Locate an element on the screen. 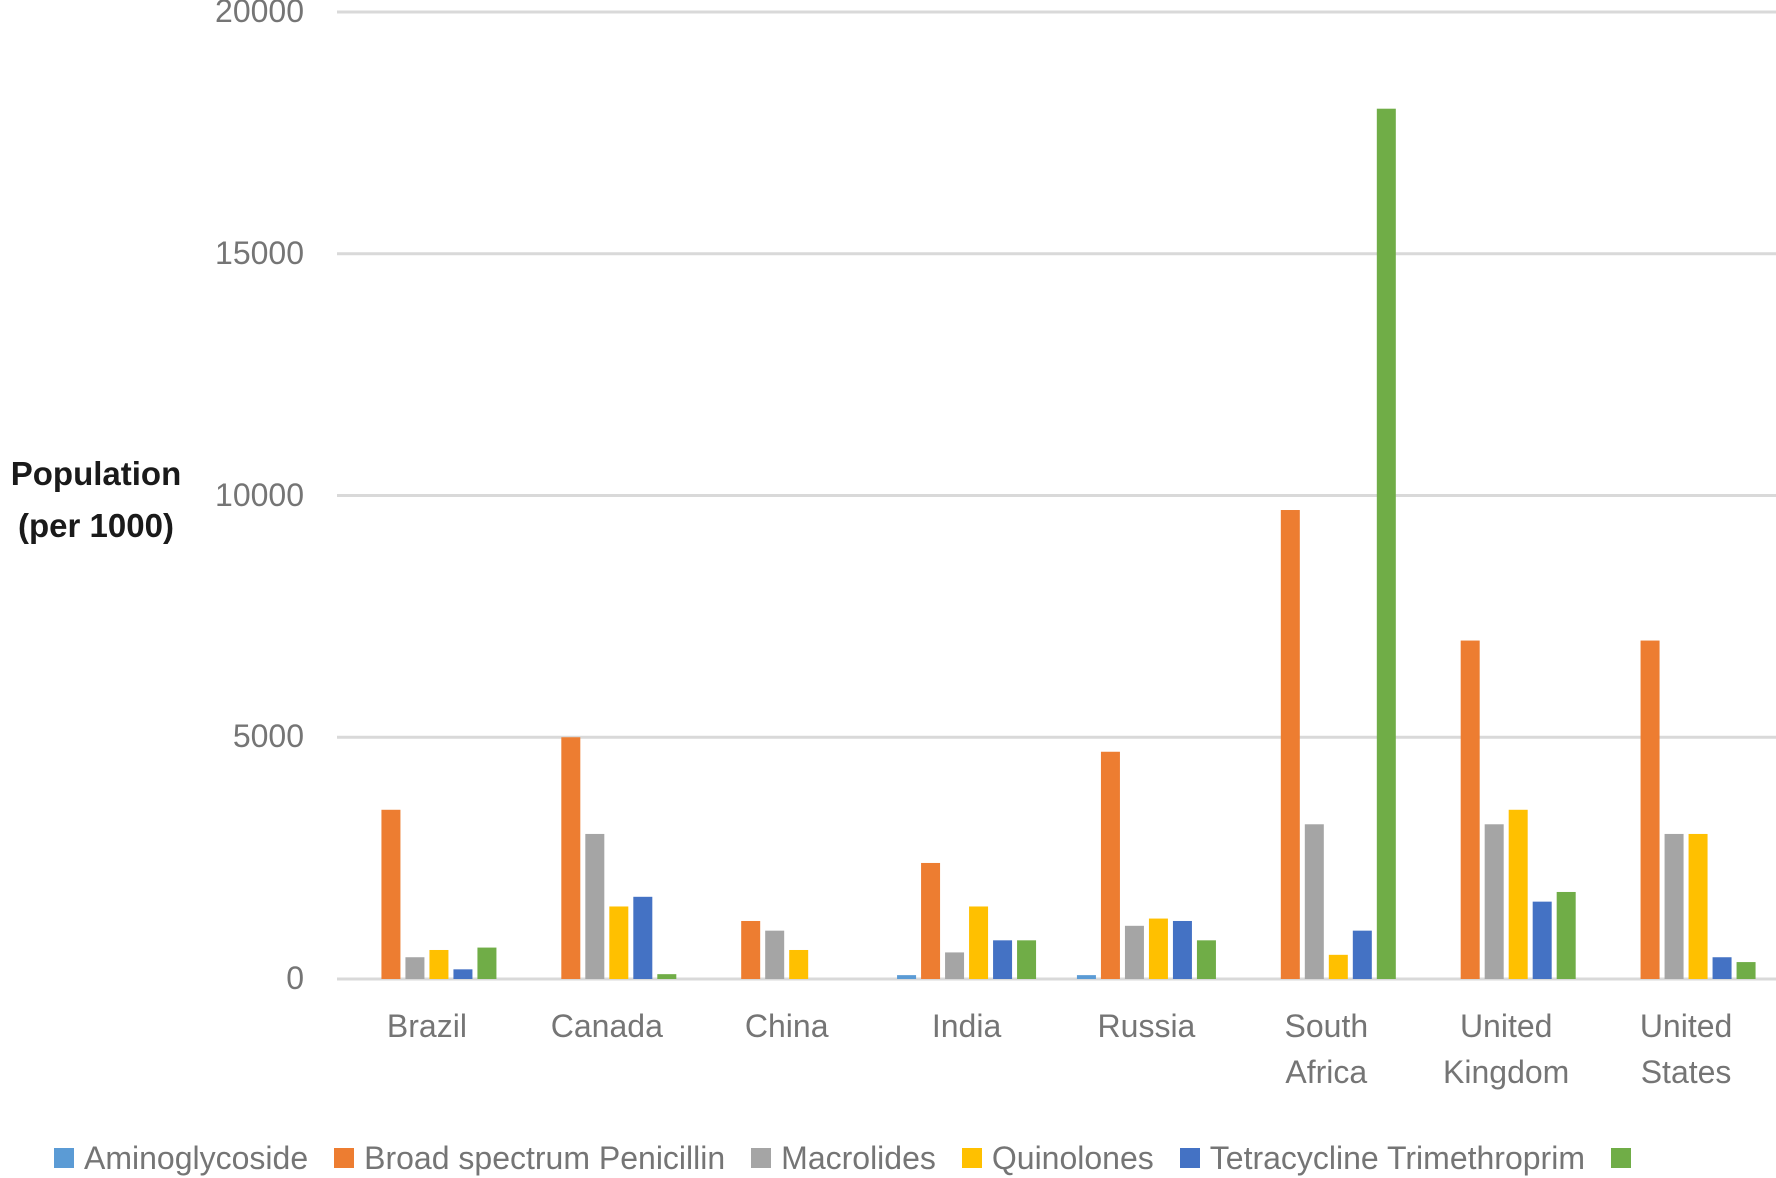 The image size is (1776, 1178). y-axis-title-line2: (per 1000) is located at coordinates (96, 525).